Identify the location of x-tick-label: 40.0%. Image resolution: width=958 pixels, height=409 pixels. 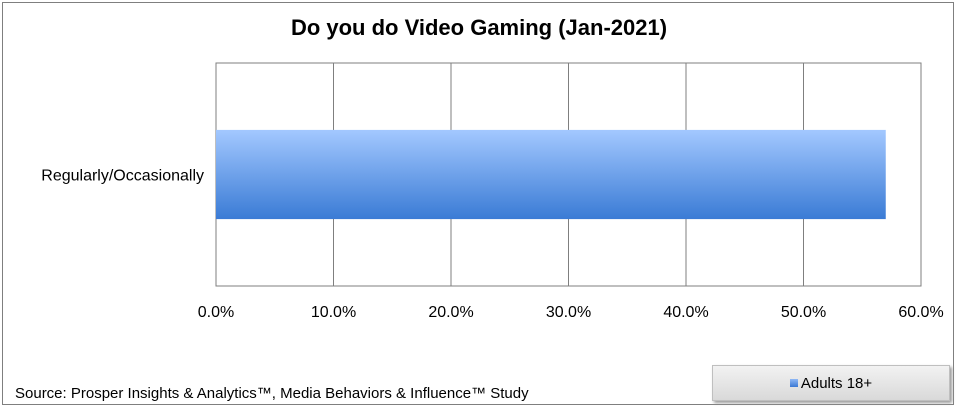
(685, 312).